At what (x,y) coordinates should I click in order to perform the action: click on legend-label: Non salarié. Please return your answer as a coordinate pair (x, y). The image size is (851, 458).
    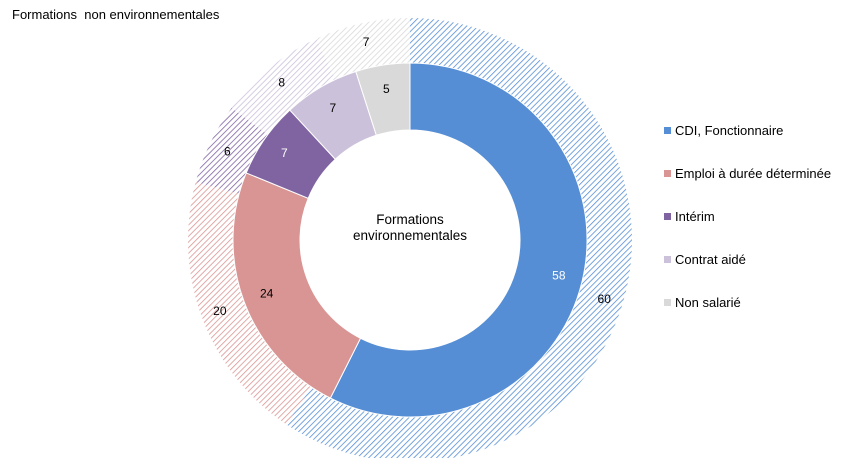
    Looking at the image, I should click on (708, 302).